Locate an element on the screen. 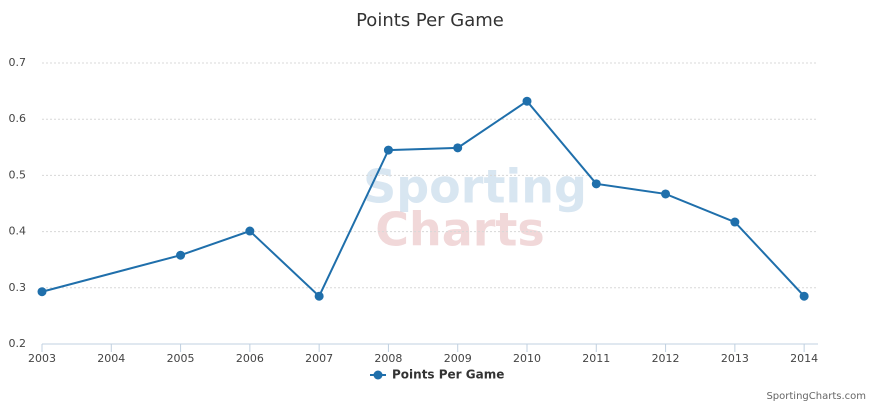 This screenshot has width=870, height=407. x-tick-label: 2008 is located at coordinates (388, 358).